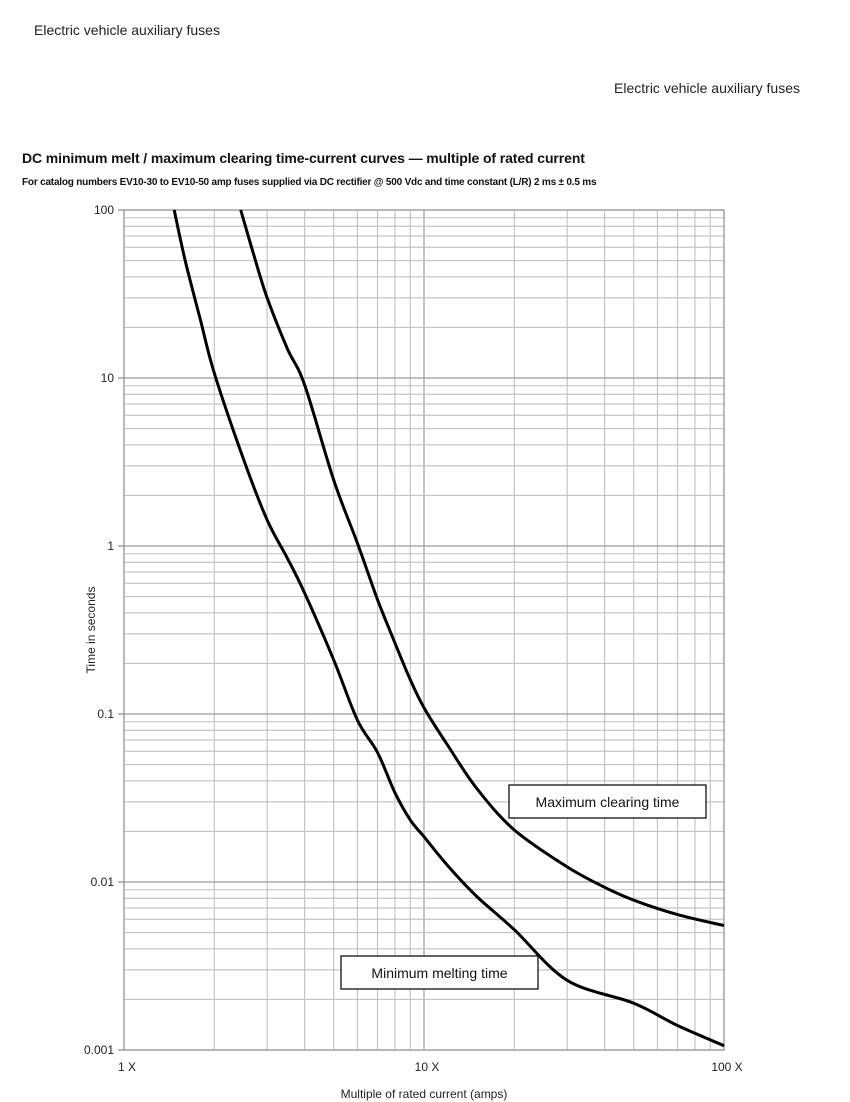 Image resolution: width=850 pixels, height=1102 pixels. What do you see at coordinates (110, 546) in the screenshot?
I see `y-tick-label: 1` at bounding box center [110, 546].